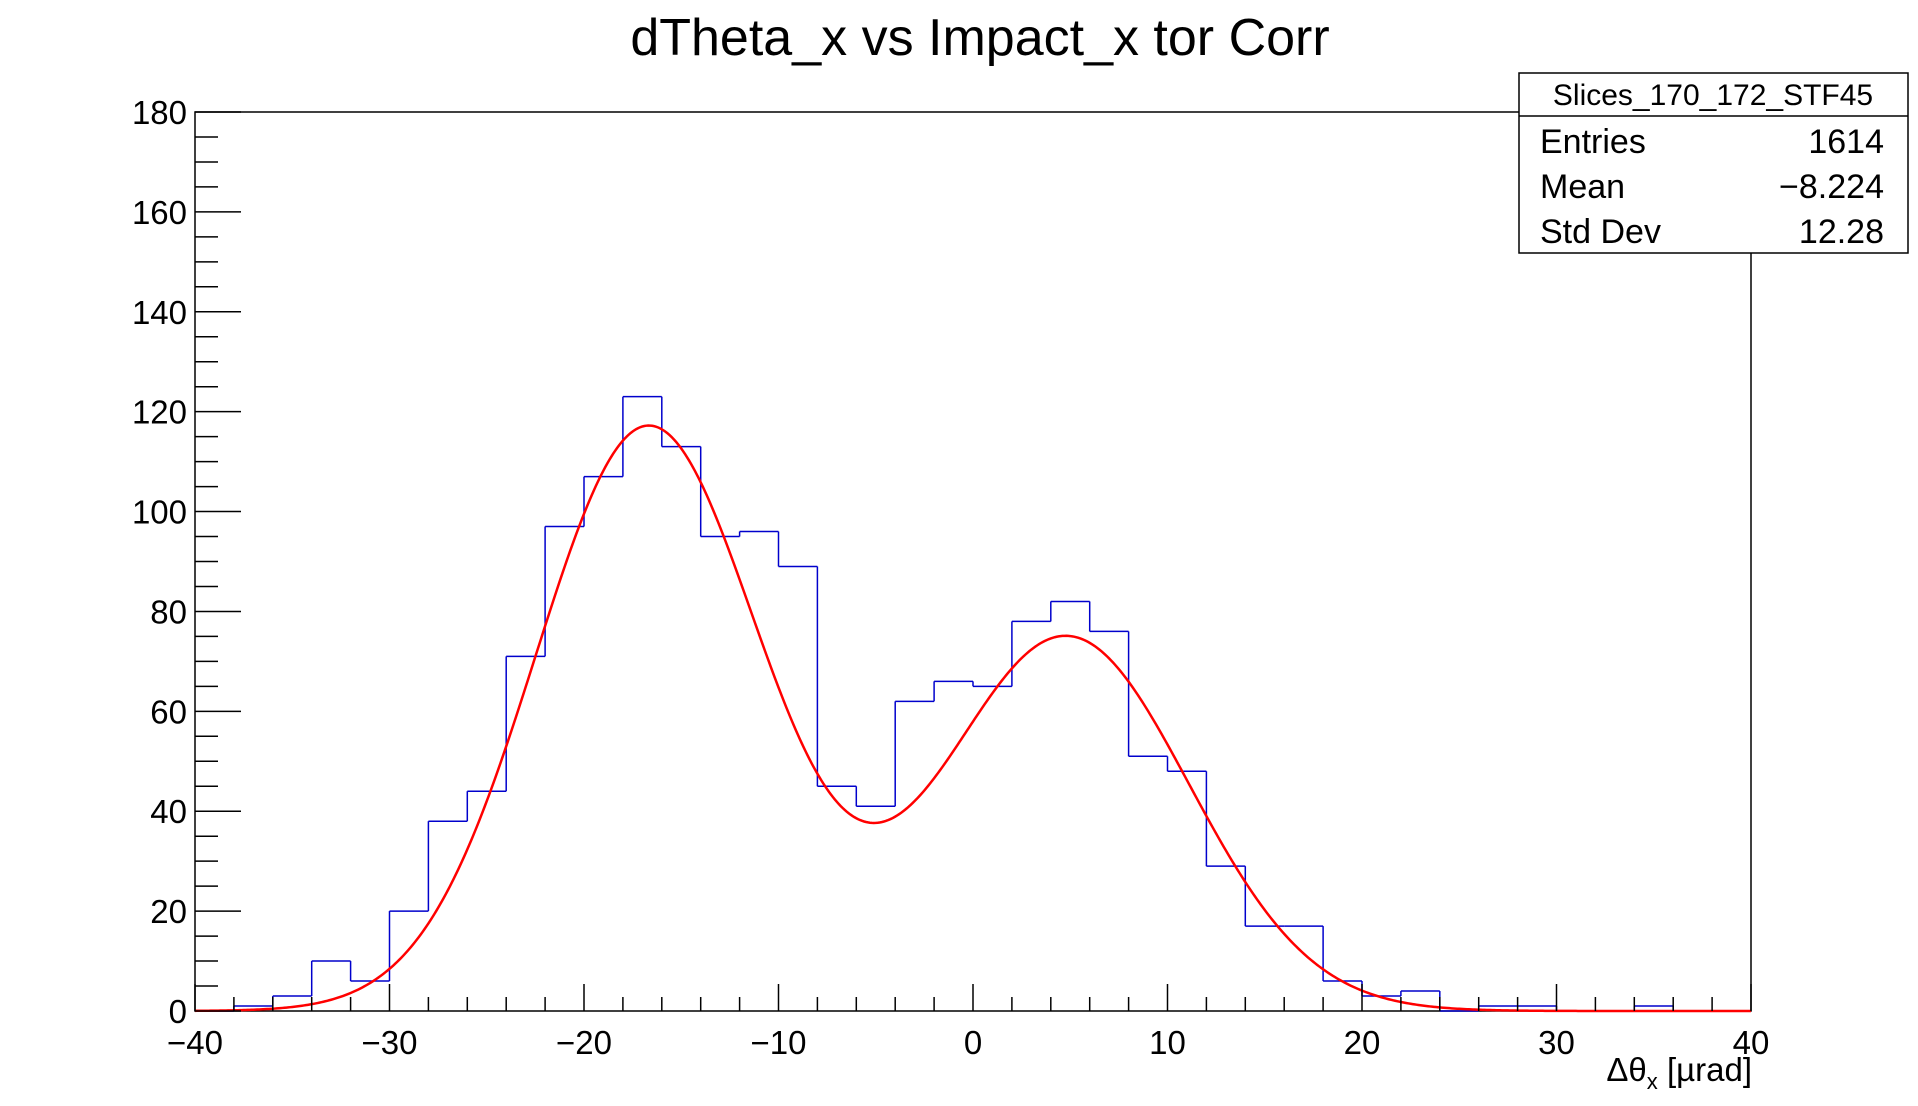 This screenshot has height=1106, width=1918. I want to click on x-tick-label: −30, so click(390, 1042).